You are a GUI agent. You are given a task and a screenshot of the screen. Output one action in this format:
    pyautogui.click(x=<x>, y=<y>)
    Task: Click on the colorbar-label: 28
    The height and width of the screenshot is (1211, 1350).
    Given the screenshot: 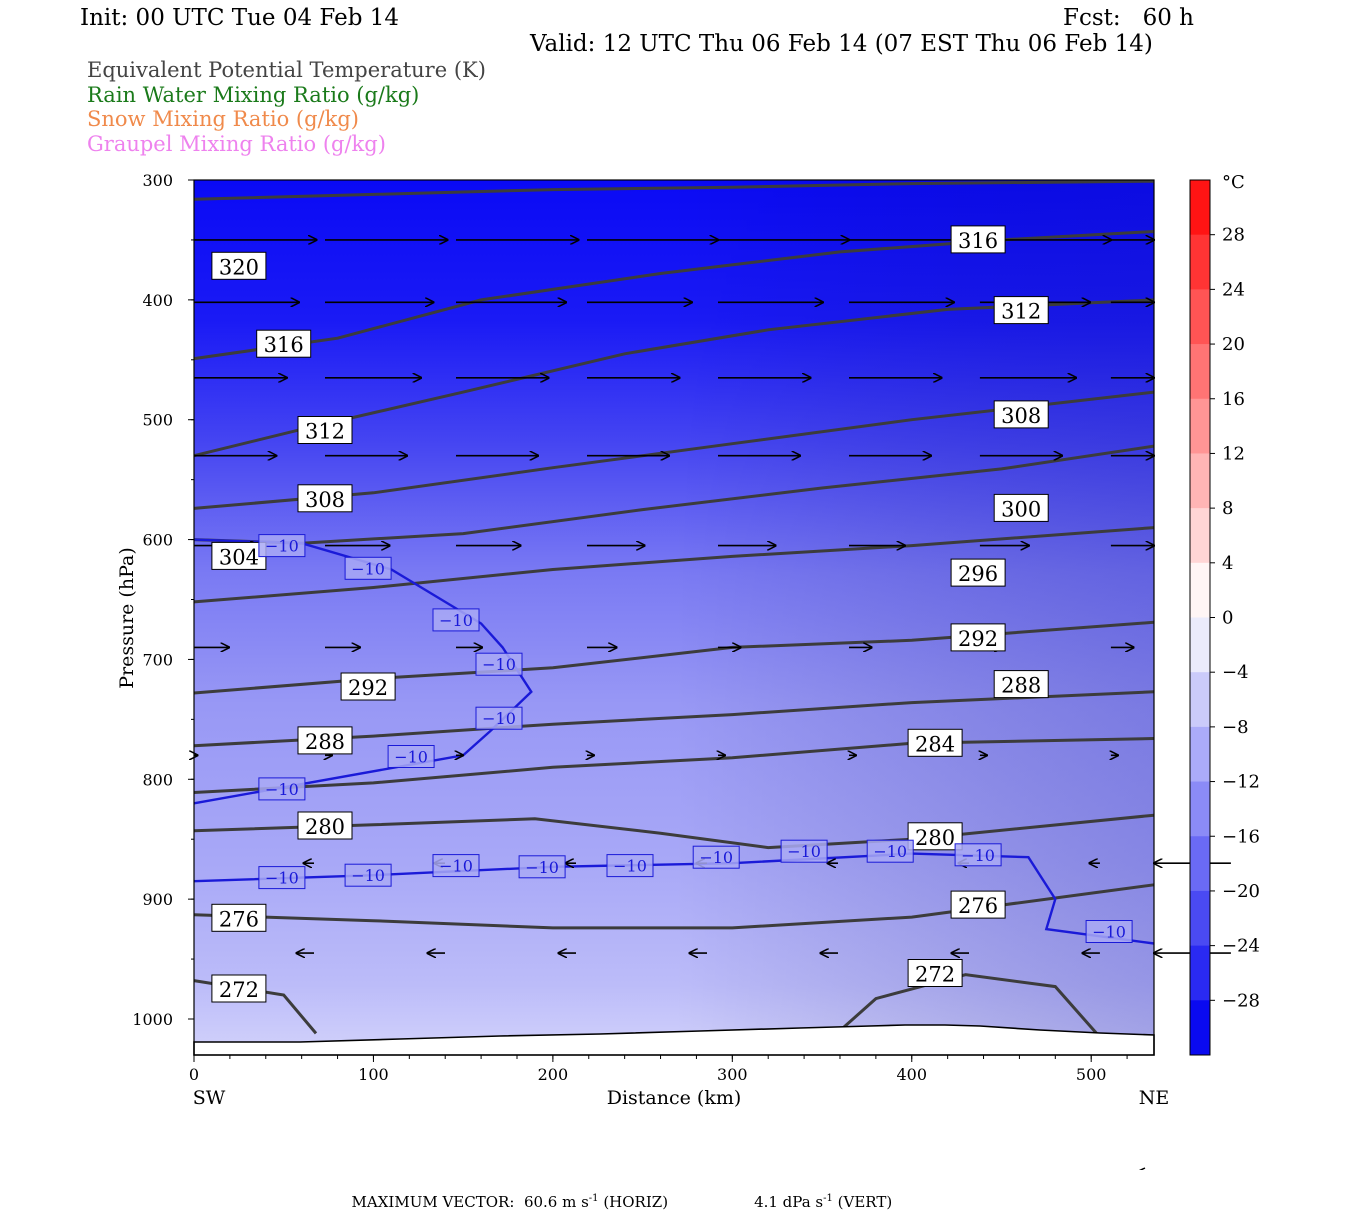 What is the action you would take?
    pyautogui.click(x=1233, y=235)
    